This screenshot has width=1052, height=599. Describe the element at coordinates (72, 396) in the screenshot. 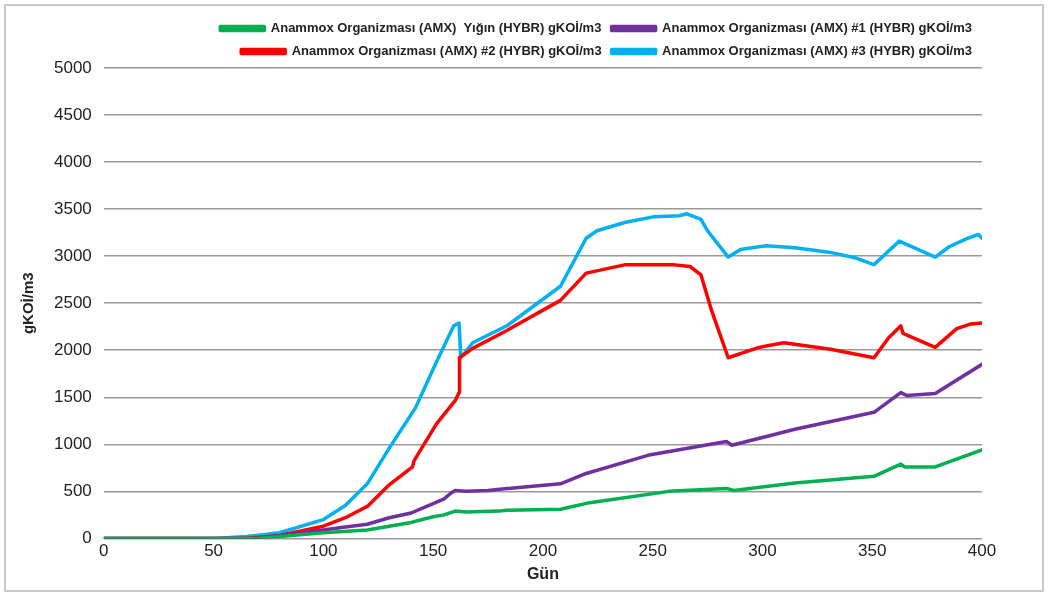

I see `y-tick-label: 1500` at that location.